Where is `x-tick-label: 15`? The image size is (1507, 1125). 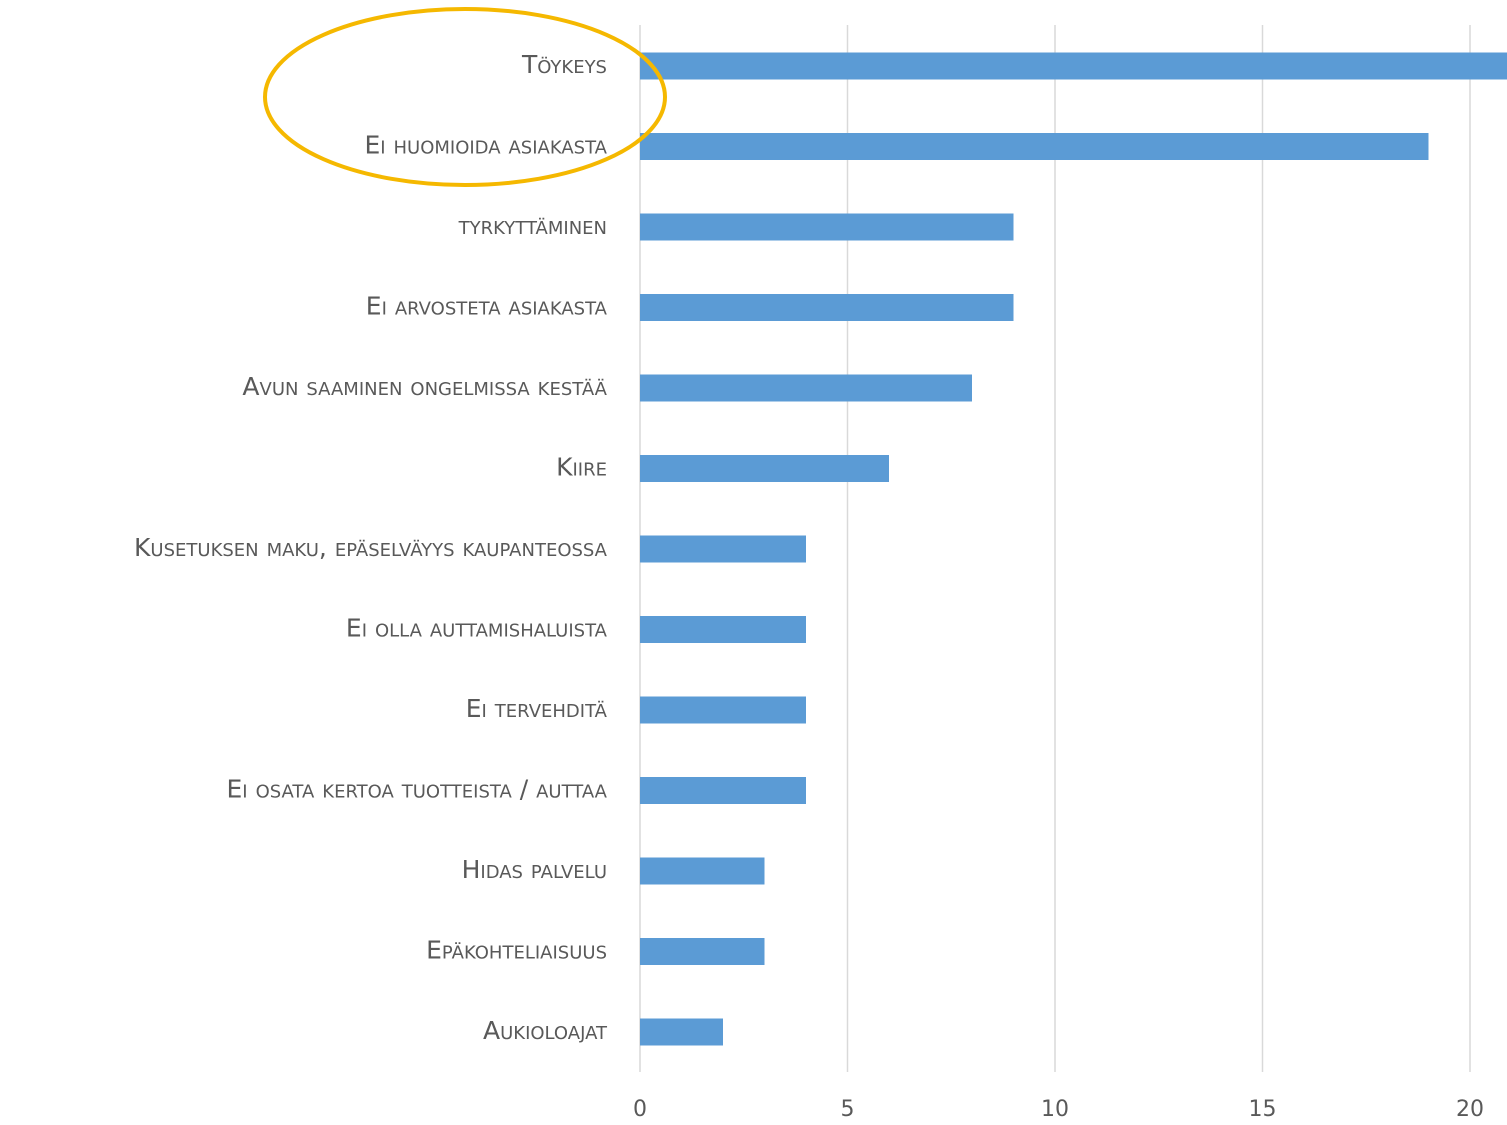
x-tick-label: 15 is located at coordinates (1263, 1109).